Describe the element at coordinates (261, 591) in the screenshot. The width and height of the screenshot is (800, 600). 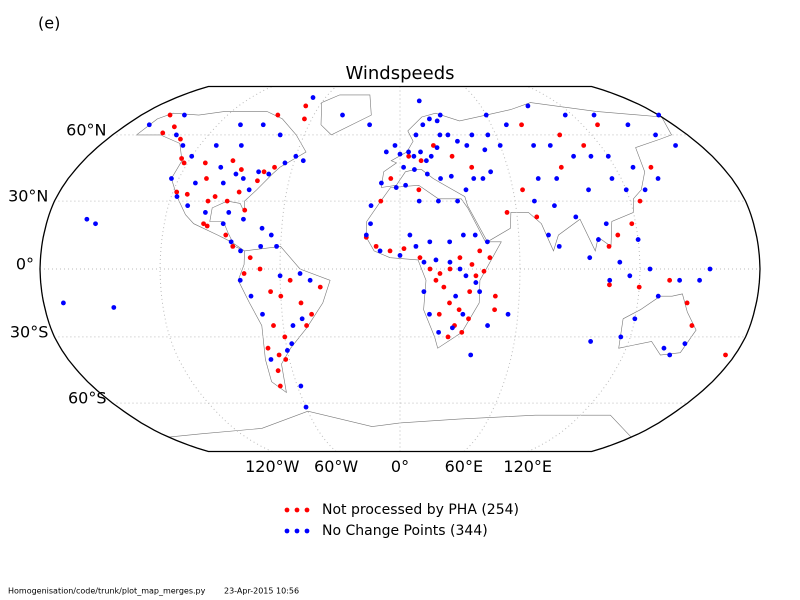
I see `footer-date: 23-Apr-2015 10:56` at that location.